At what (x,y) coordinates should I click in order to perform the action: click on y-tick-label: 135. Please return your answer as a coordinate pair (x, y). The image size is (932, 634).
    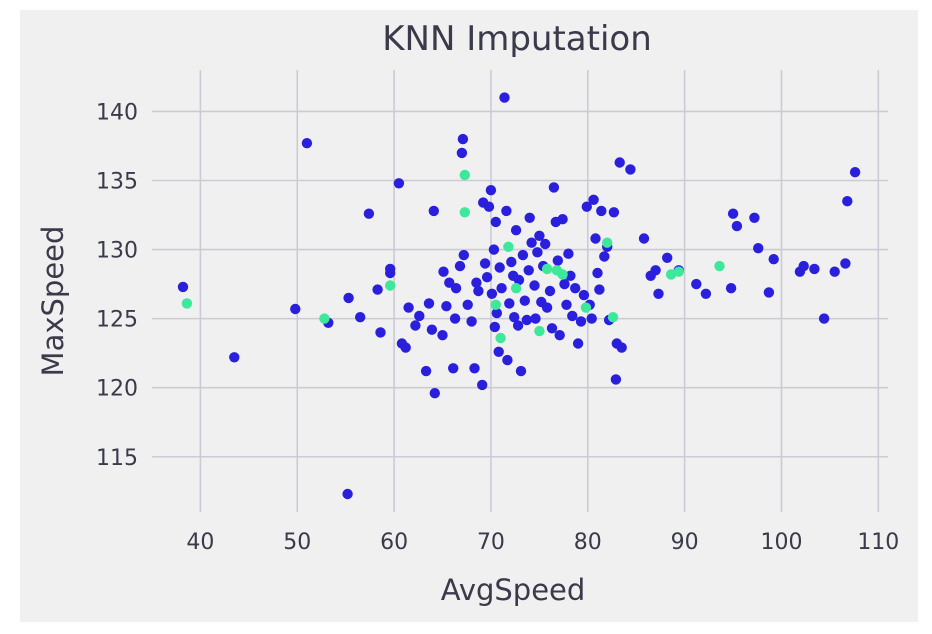
    Looking at the image, I should click on (117, 182).